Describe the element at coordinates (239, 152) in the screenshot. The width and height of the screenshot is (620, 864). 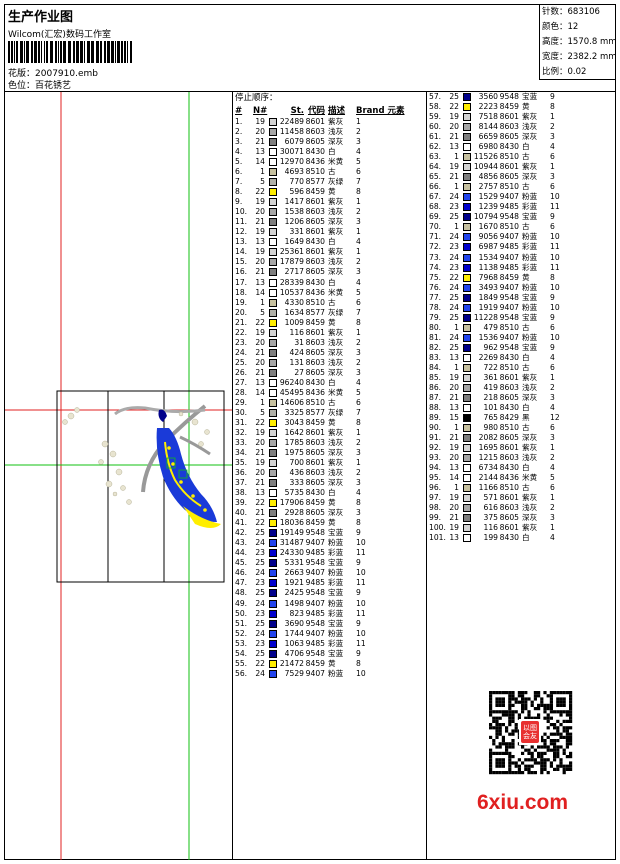
I see `stop-number: 4.` at that location.